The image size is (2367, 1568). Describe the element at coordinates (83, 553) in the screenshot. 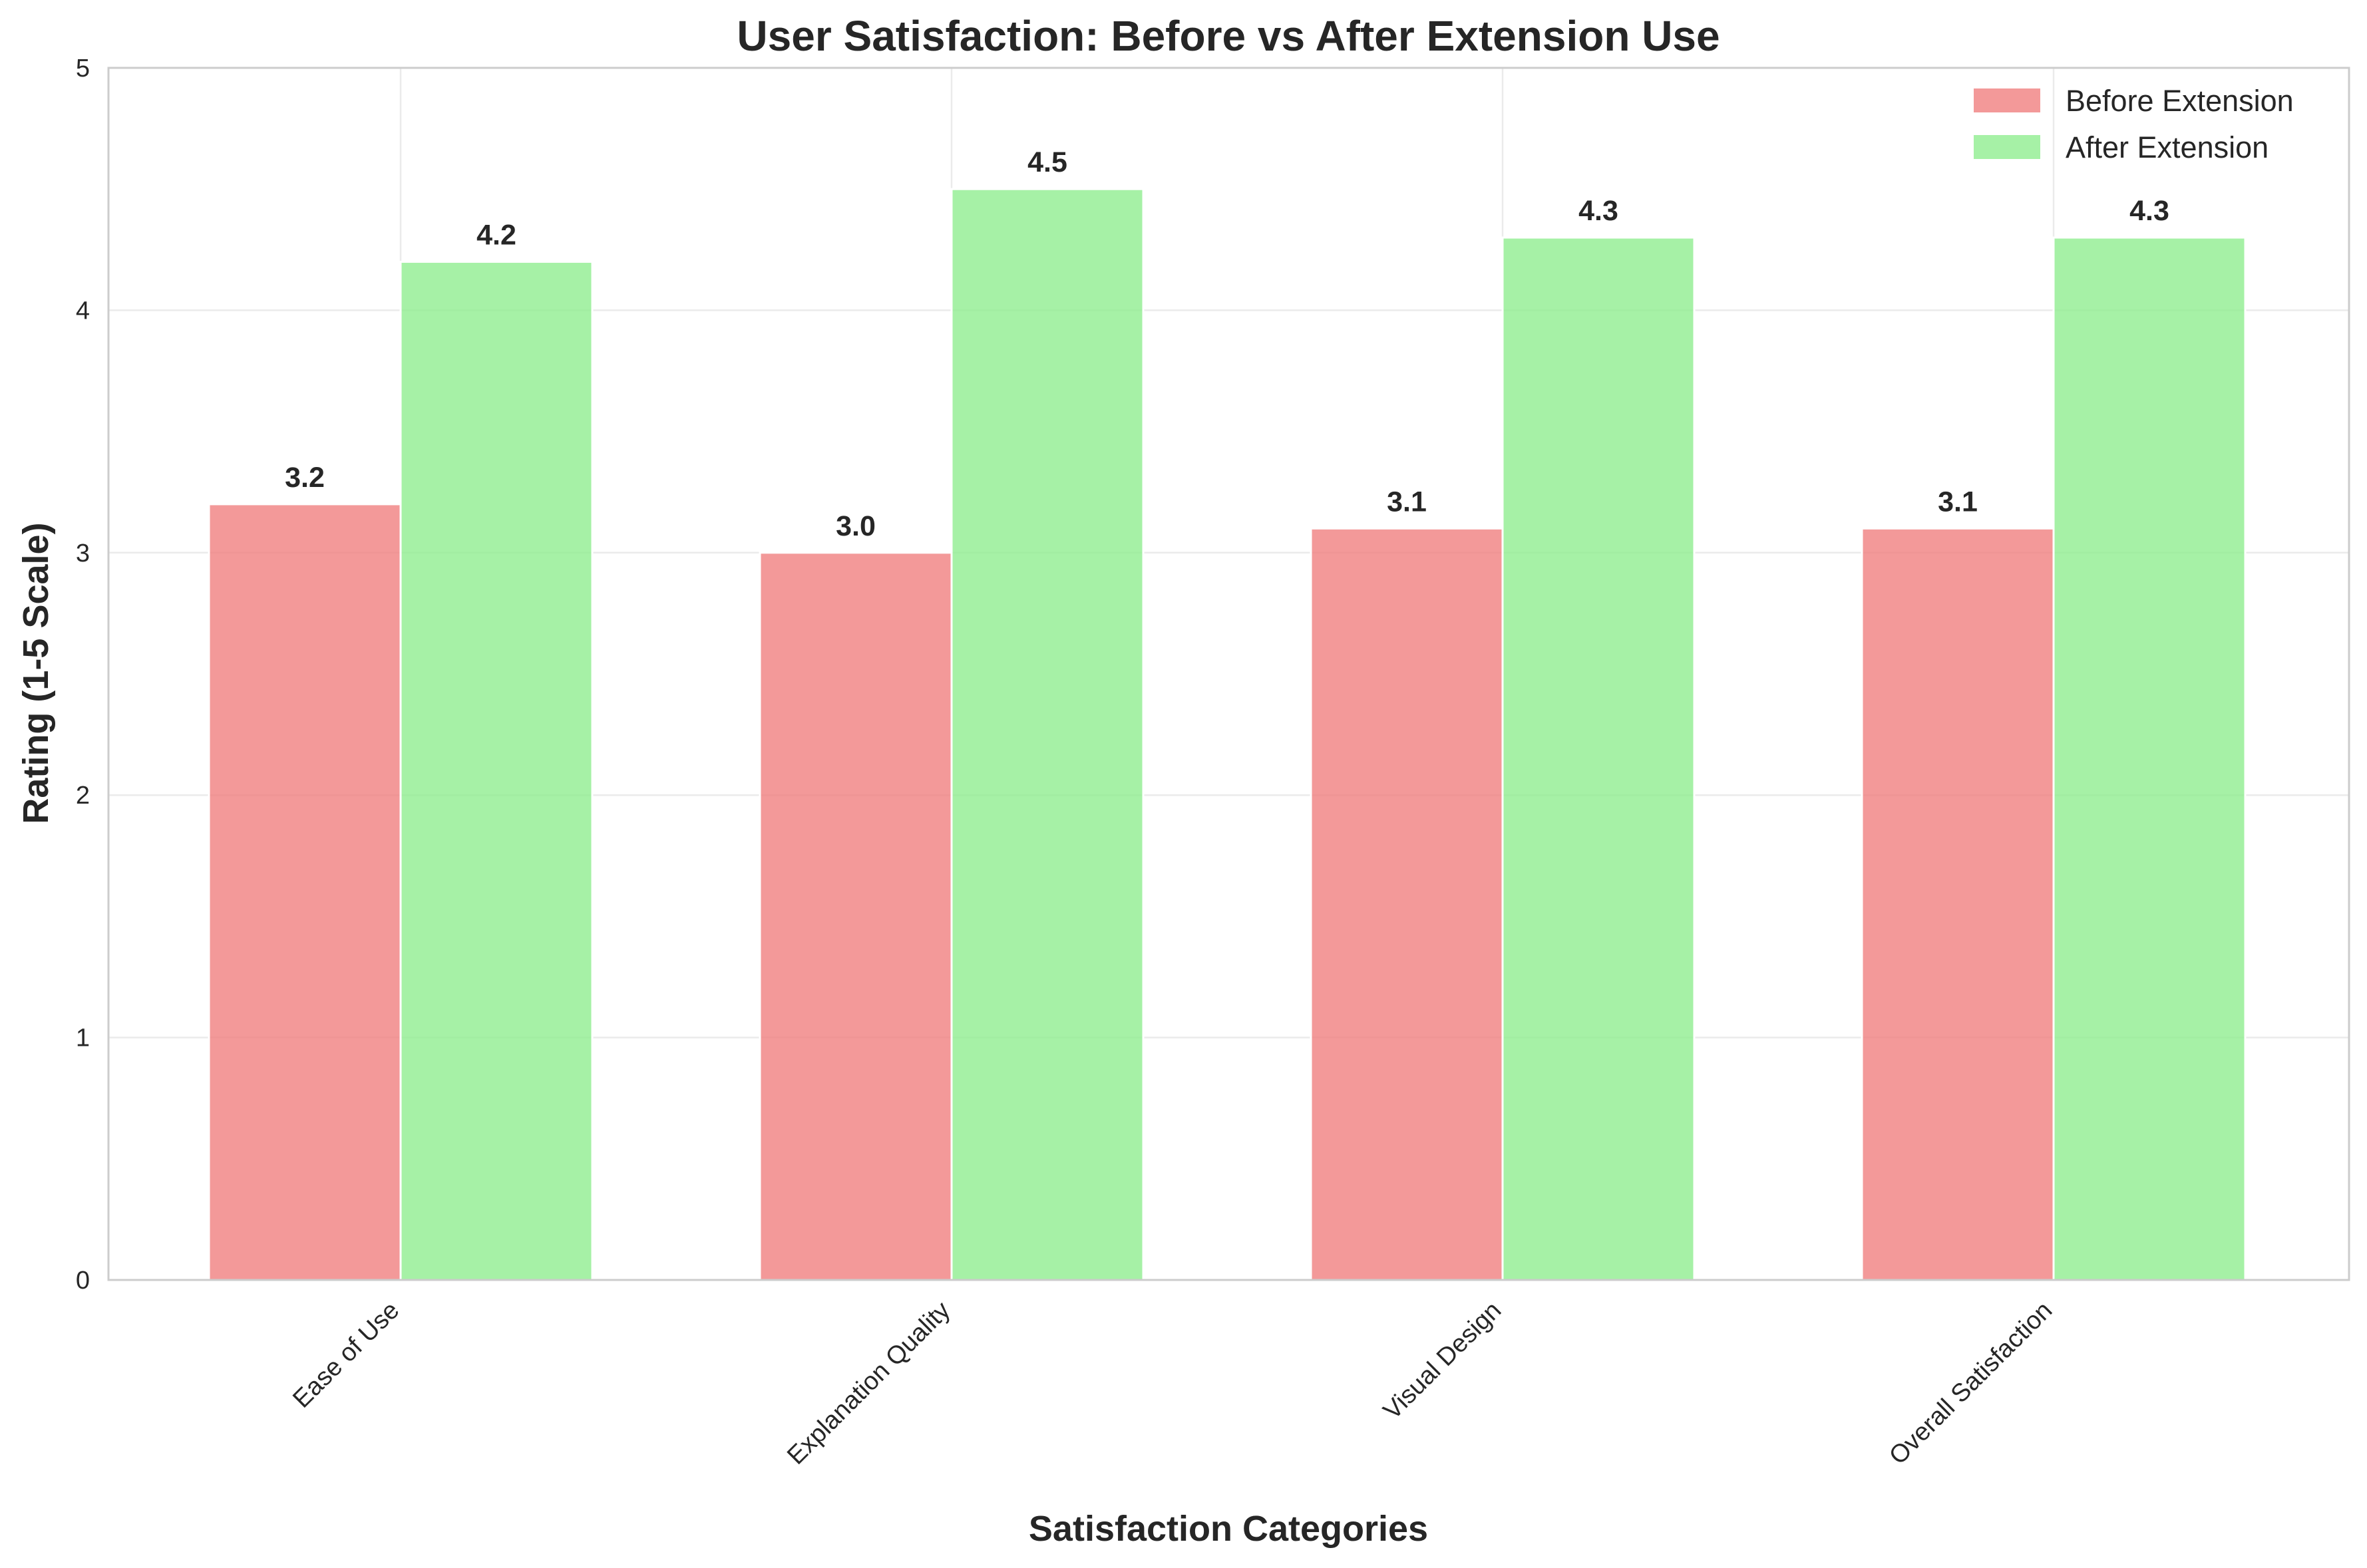

I see `y-tick-label: 3` at that location.